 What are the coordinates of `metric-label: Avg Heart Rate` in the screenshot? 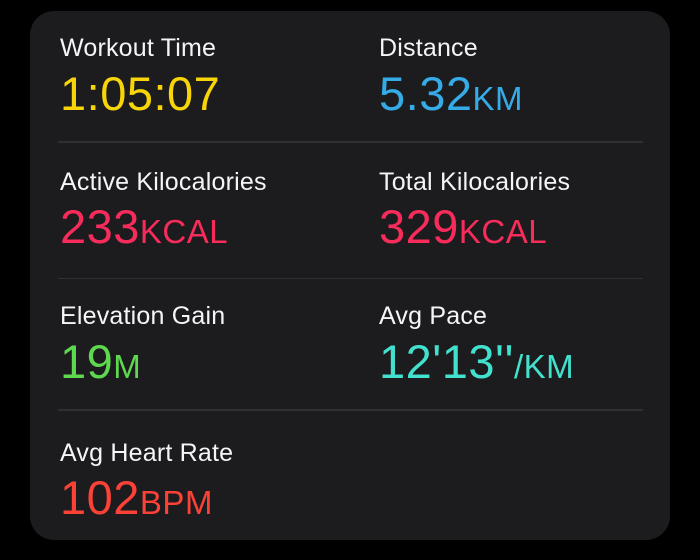 It's located at (147, 452).